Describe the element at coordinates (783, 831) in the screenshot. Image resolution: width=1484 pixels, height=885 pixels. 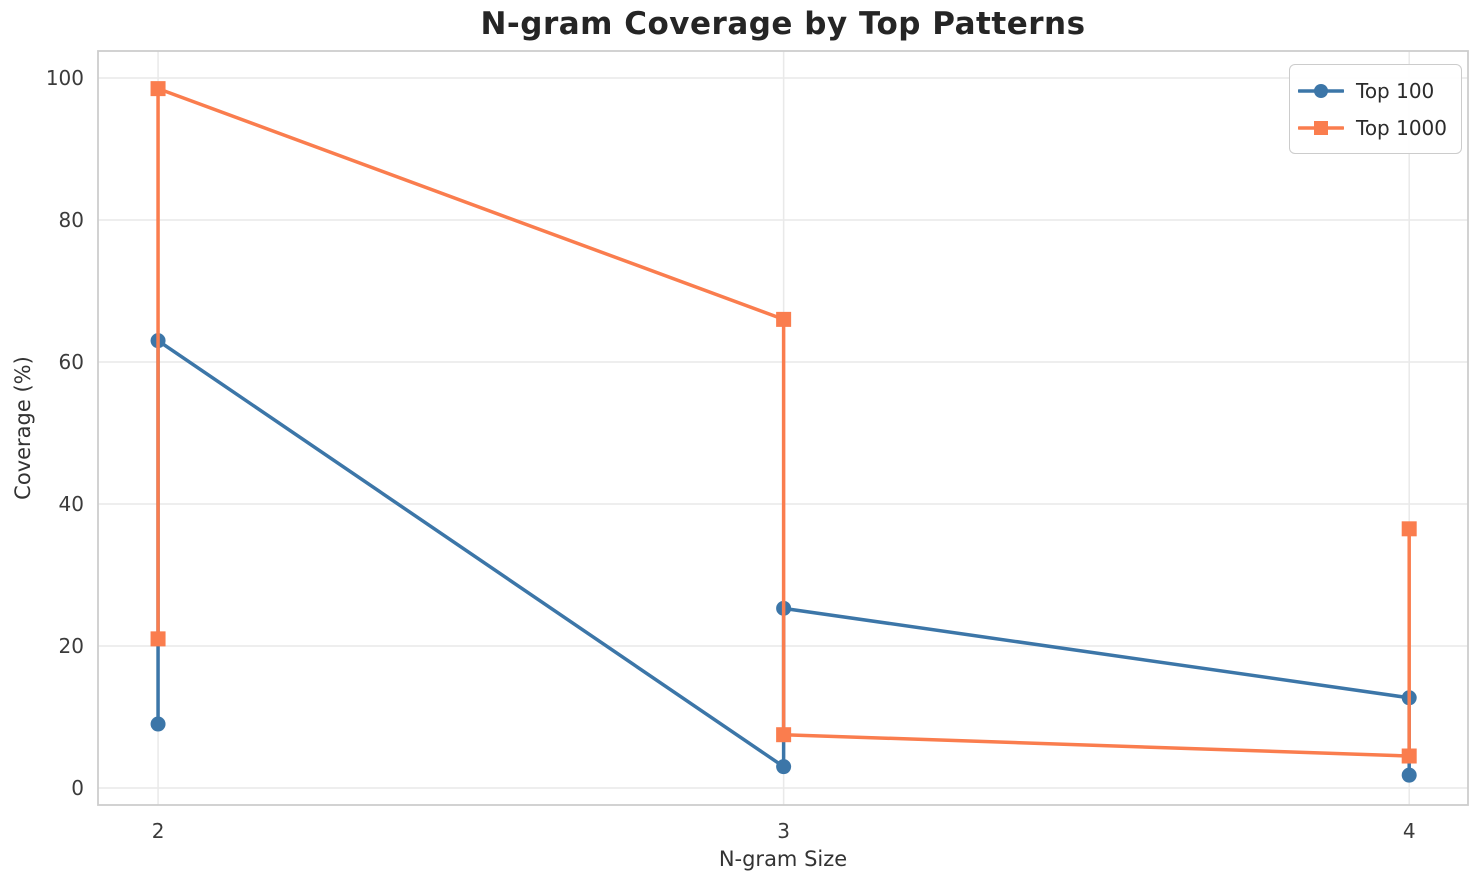
I see `x-tick-label: 3` at that location.